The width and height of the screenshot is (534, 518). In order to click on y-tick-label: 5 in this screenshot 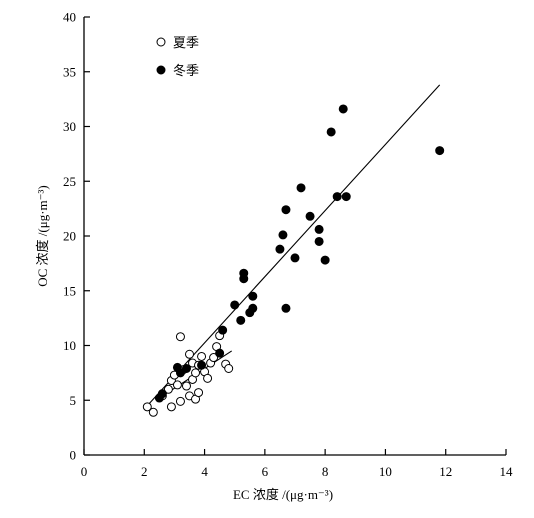, I will do `click(73, 400)`.